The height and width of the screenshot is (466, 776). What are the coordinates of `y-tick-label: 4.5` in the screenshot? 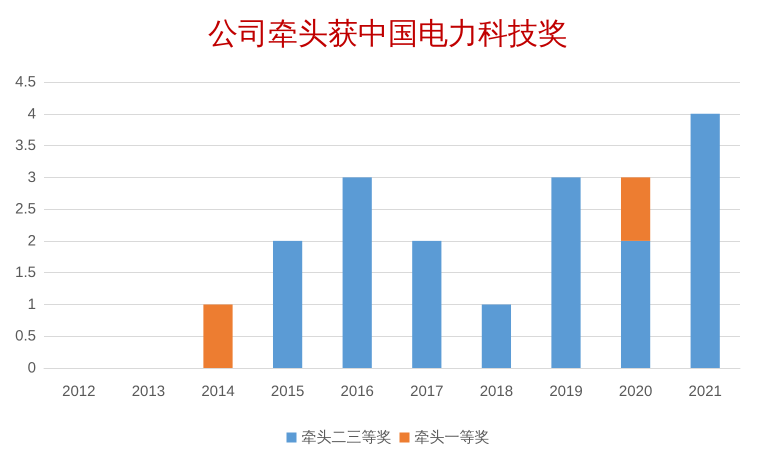 It's located at (25, 82).